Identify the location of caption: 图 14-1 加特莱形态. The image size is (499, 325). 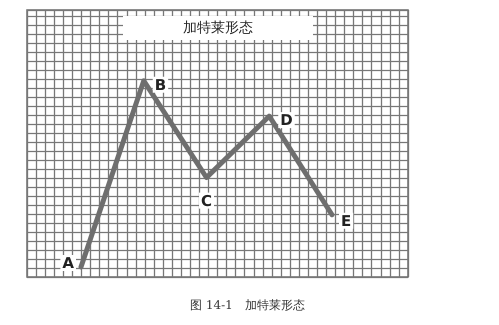
(247, 305).